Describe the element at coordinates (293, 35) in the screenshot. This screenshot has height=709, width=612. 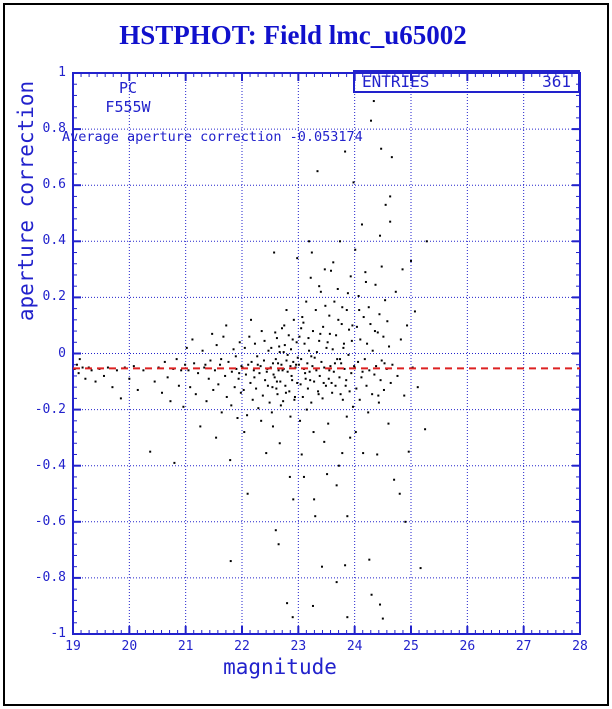
I see `page-title: HSTPHOT: Field lmc_u65002` at that location.